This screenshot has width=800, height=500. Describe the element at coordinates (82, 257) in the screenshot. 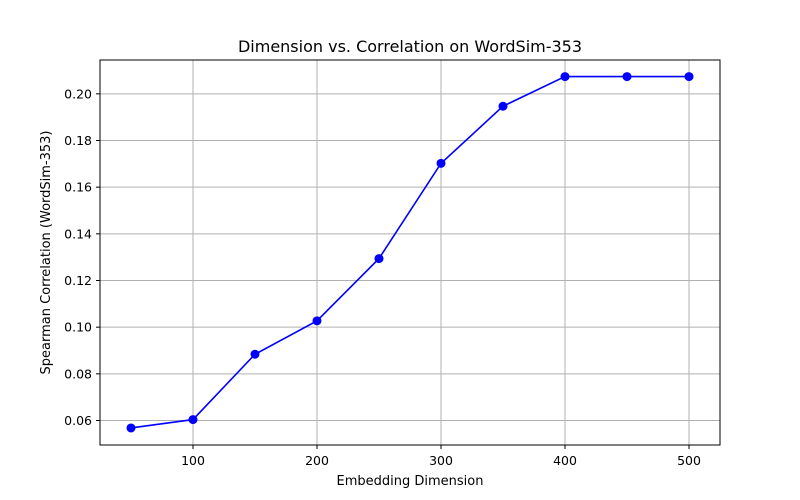

I see `y-axis-ticks: 0.06 0.08 0.10 0.12 0.14 0.16 0.18 0.20` at that location.